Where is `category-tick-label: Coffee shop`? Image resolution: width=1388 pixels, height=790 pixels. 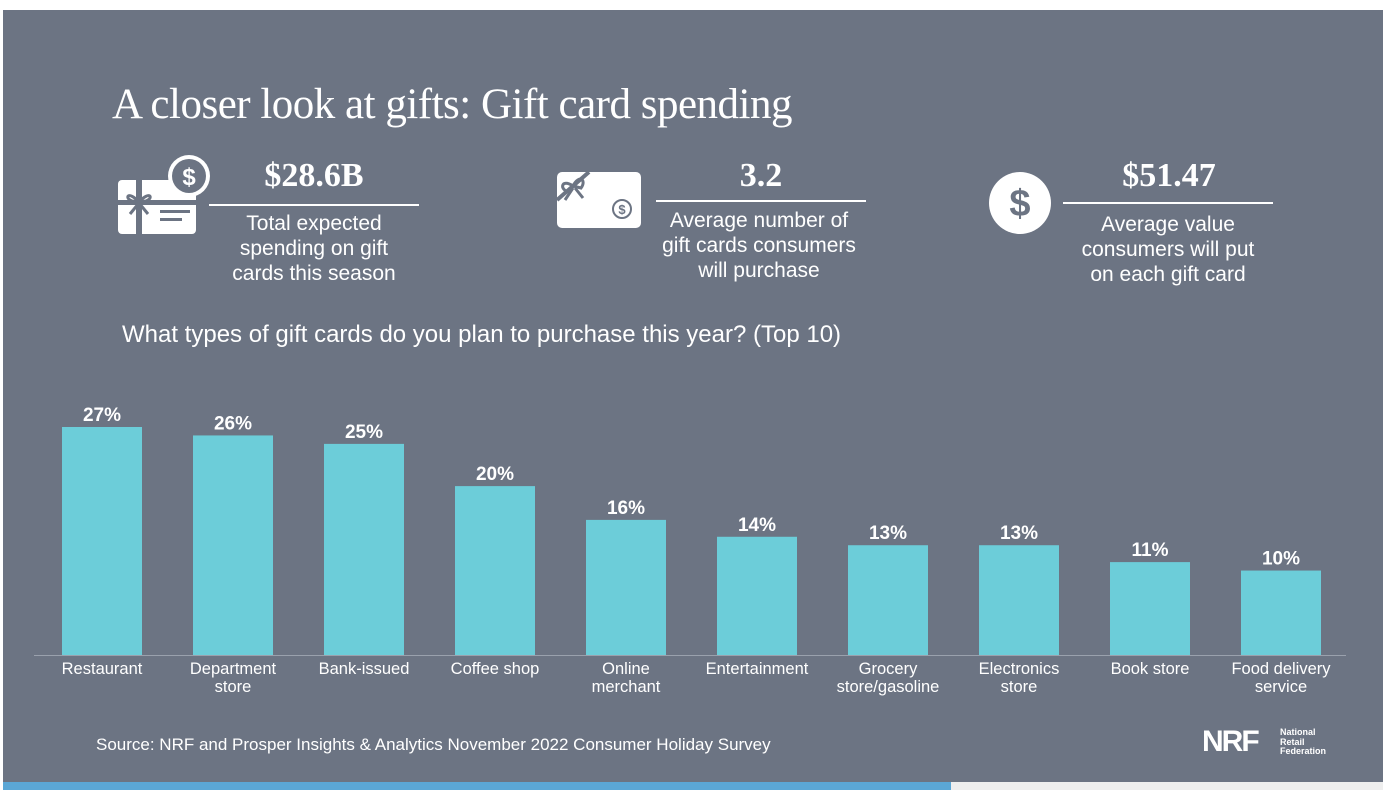
category-tick-label: Coffee shop is located at coordinates (495, 669).